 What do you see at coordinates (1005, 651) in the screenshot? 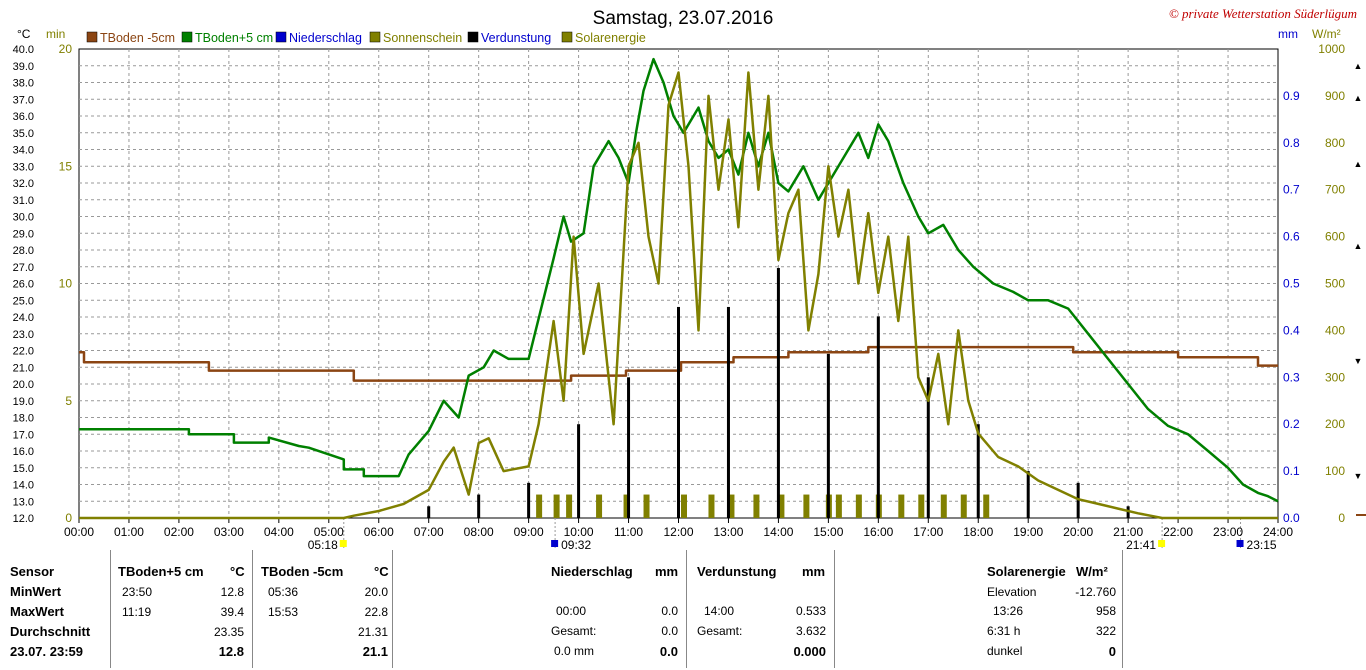
I see `solar-state-label: dunkel` at bounding box center [1005, 651].